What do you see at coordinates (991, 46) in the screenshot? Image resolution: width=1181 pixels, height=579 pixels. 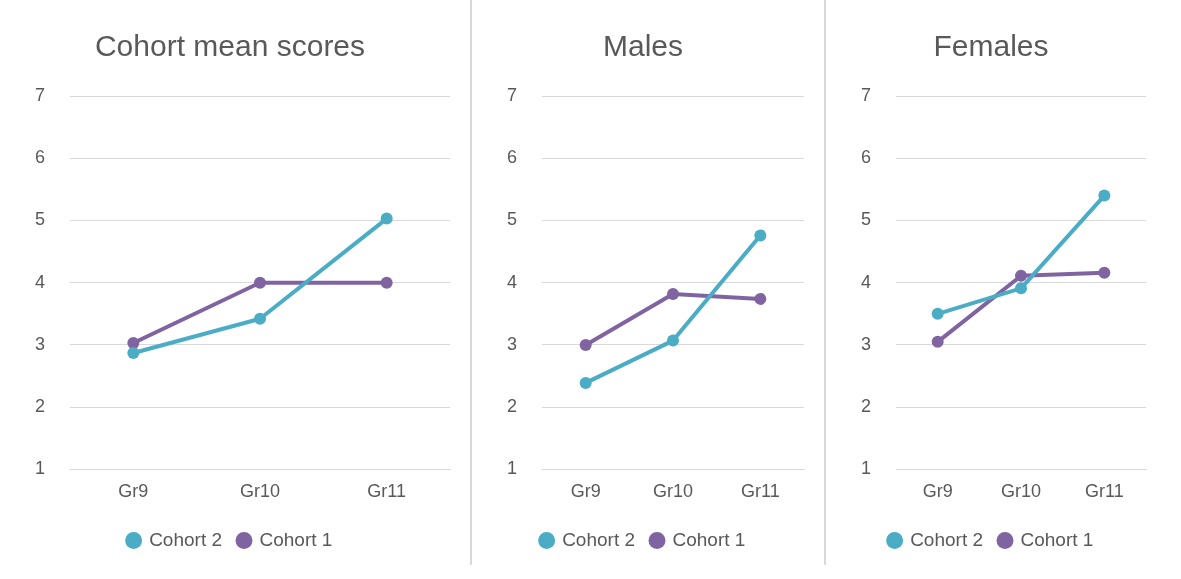 I see `chart-title: Females` at bounding box center [991, 46].